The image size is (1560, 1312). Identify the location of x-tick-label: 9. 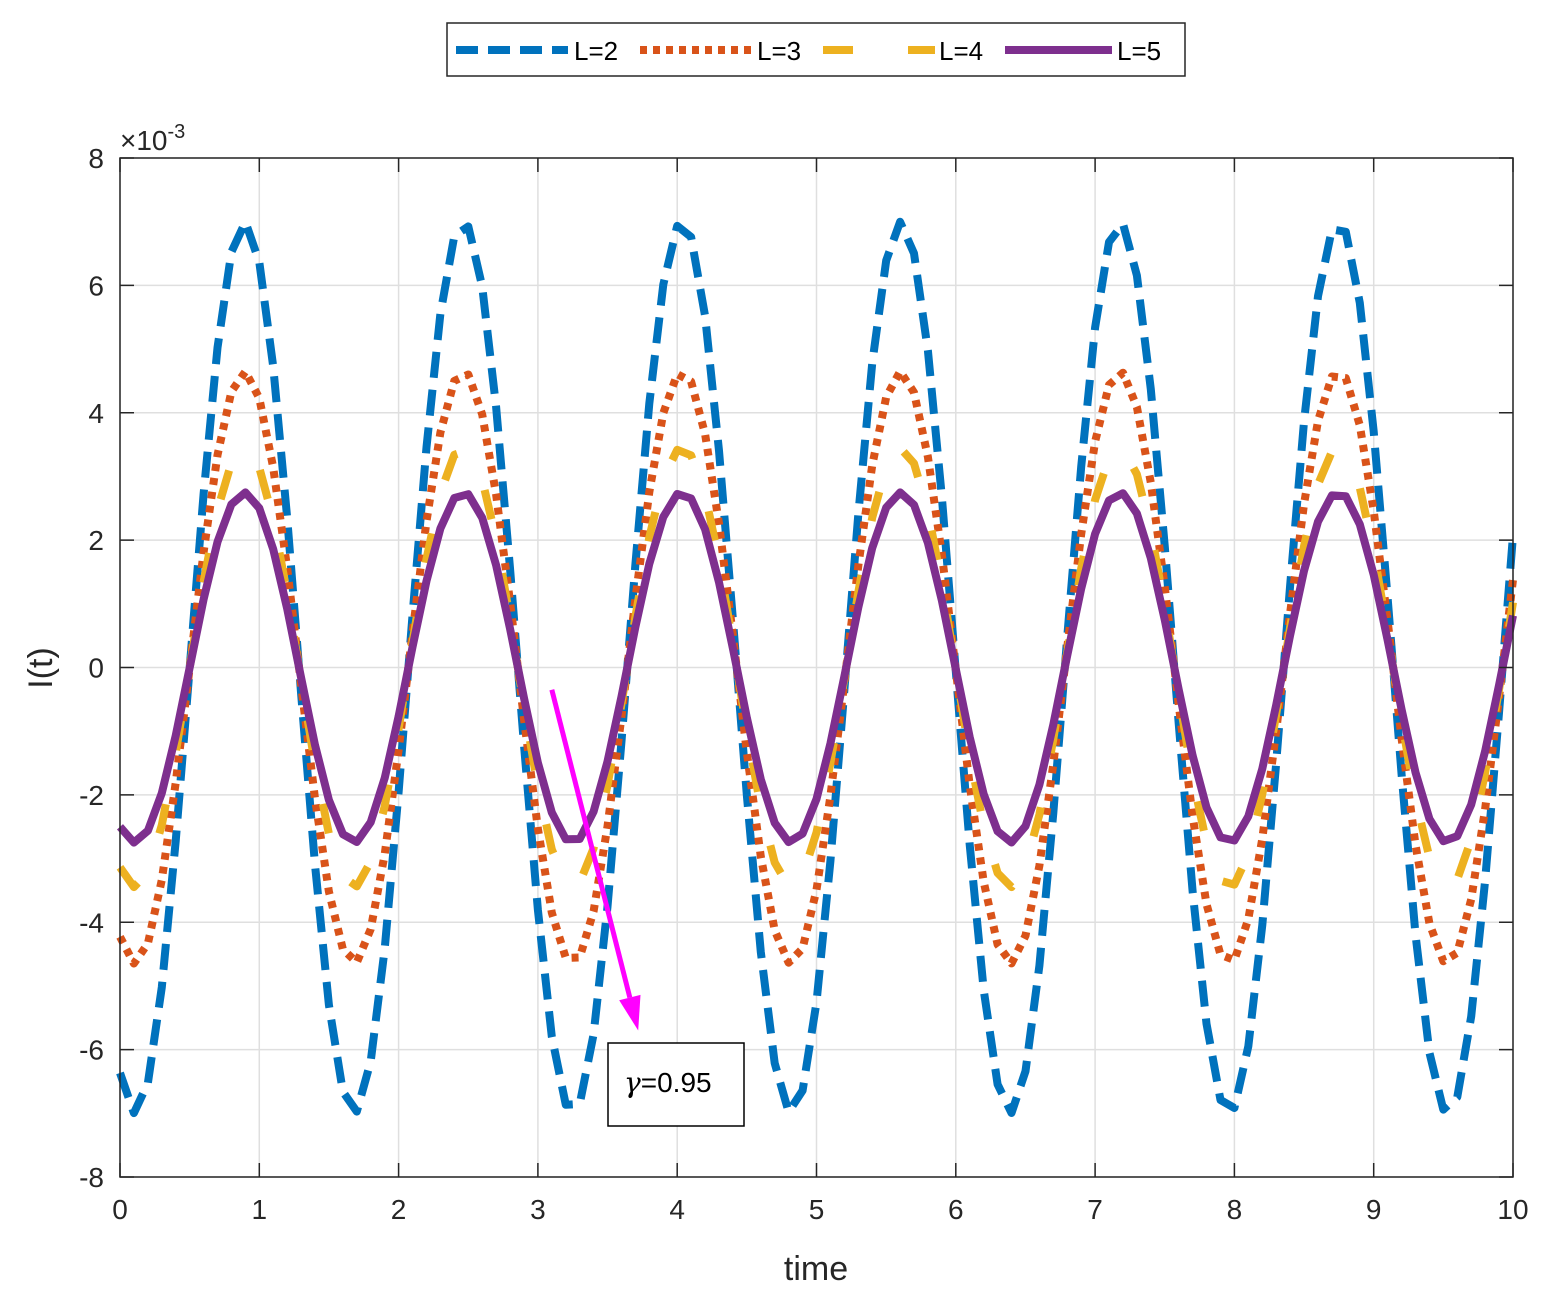
(1374, 1209).